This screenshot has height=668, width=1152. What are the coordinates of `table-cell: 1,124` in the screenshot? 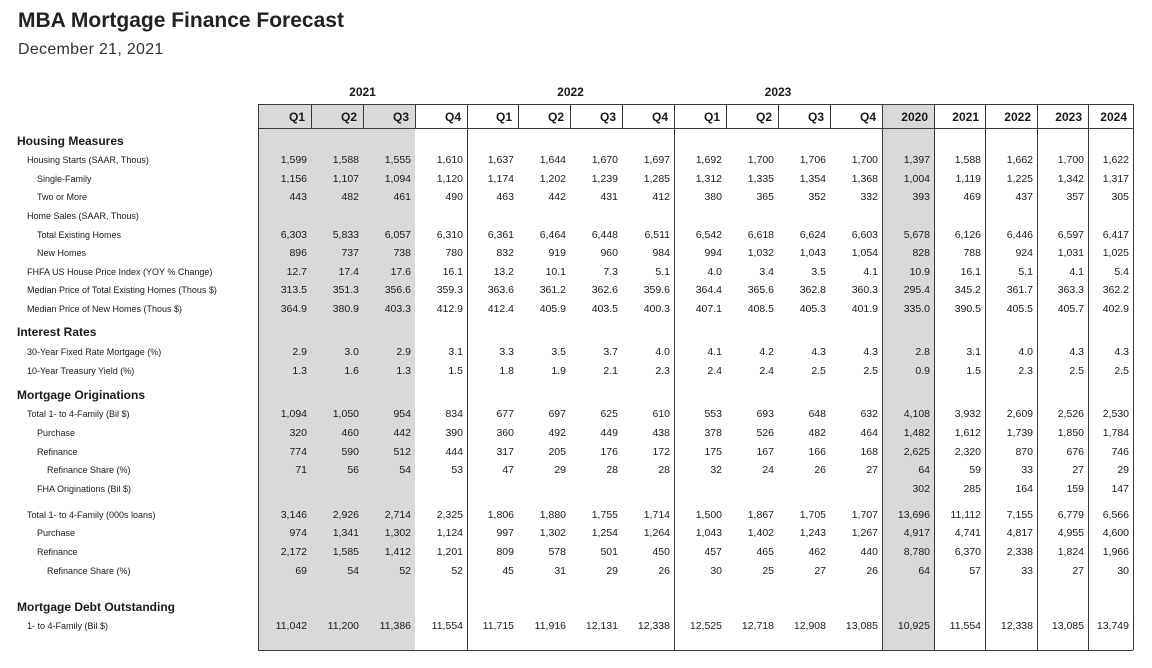 It's located at (449, 533).